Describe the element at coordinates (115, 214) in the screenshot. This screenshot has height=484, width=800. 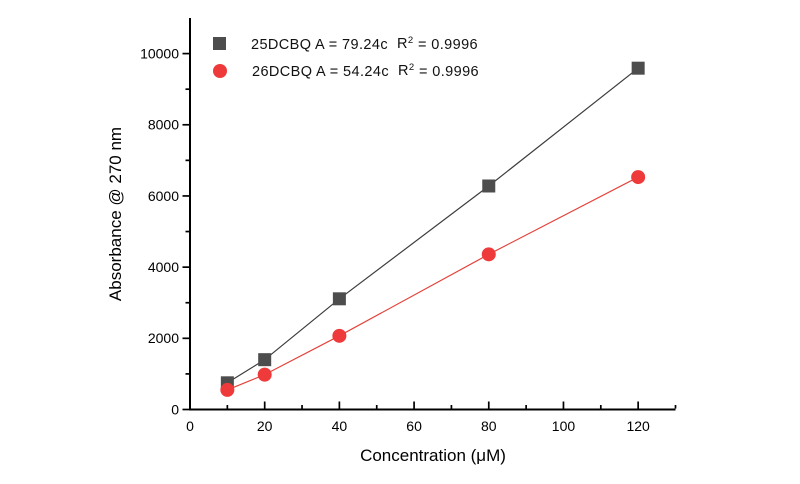
I see `y-axis-title: Absorbance @ 270 nm` at that location.